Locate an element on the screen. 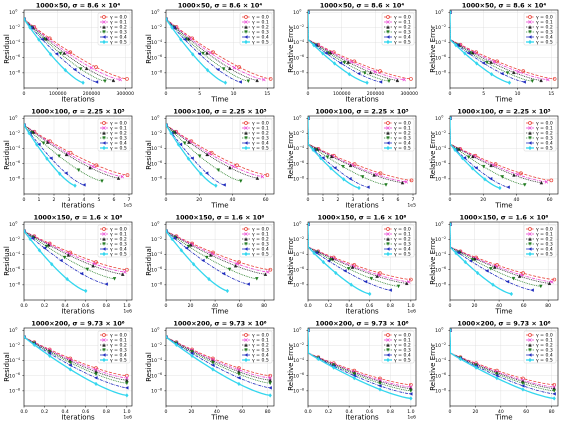  x-tick-label: 0.6 is located at coordinates (85, 412).